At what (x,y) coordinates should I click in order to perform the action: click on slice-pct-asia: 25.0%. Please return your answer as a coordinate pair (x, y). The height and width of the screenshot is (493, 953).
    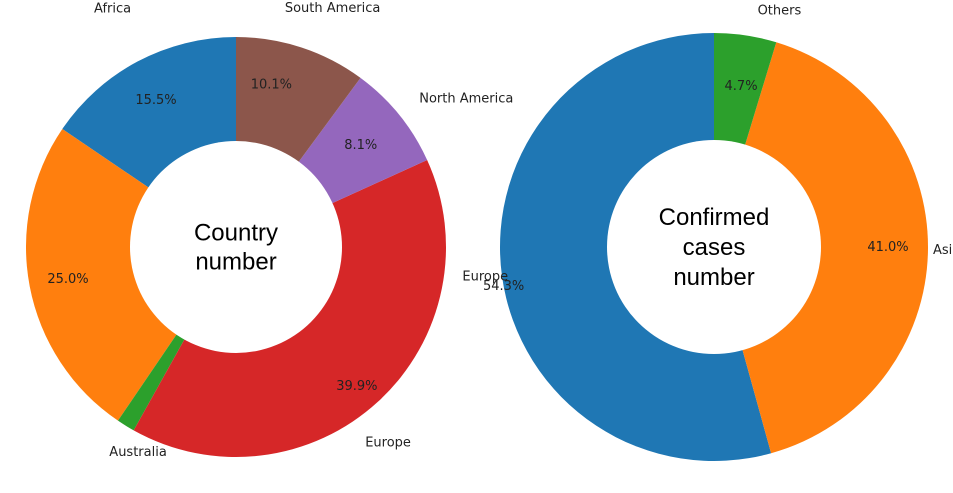
    Looking at the image, I should click on (67, 279).